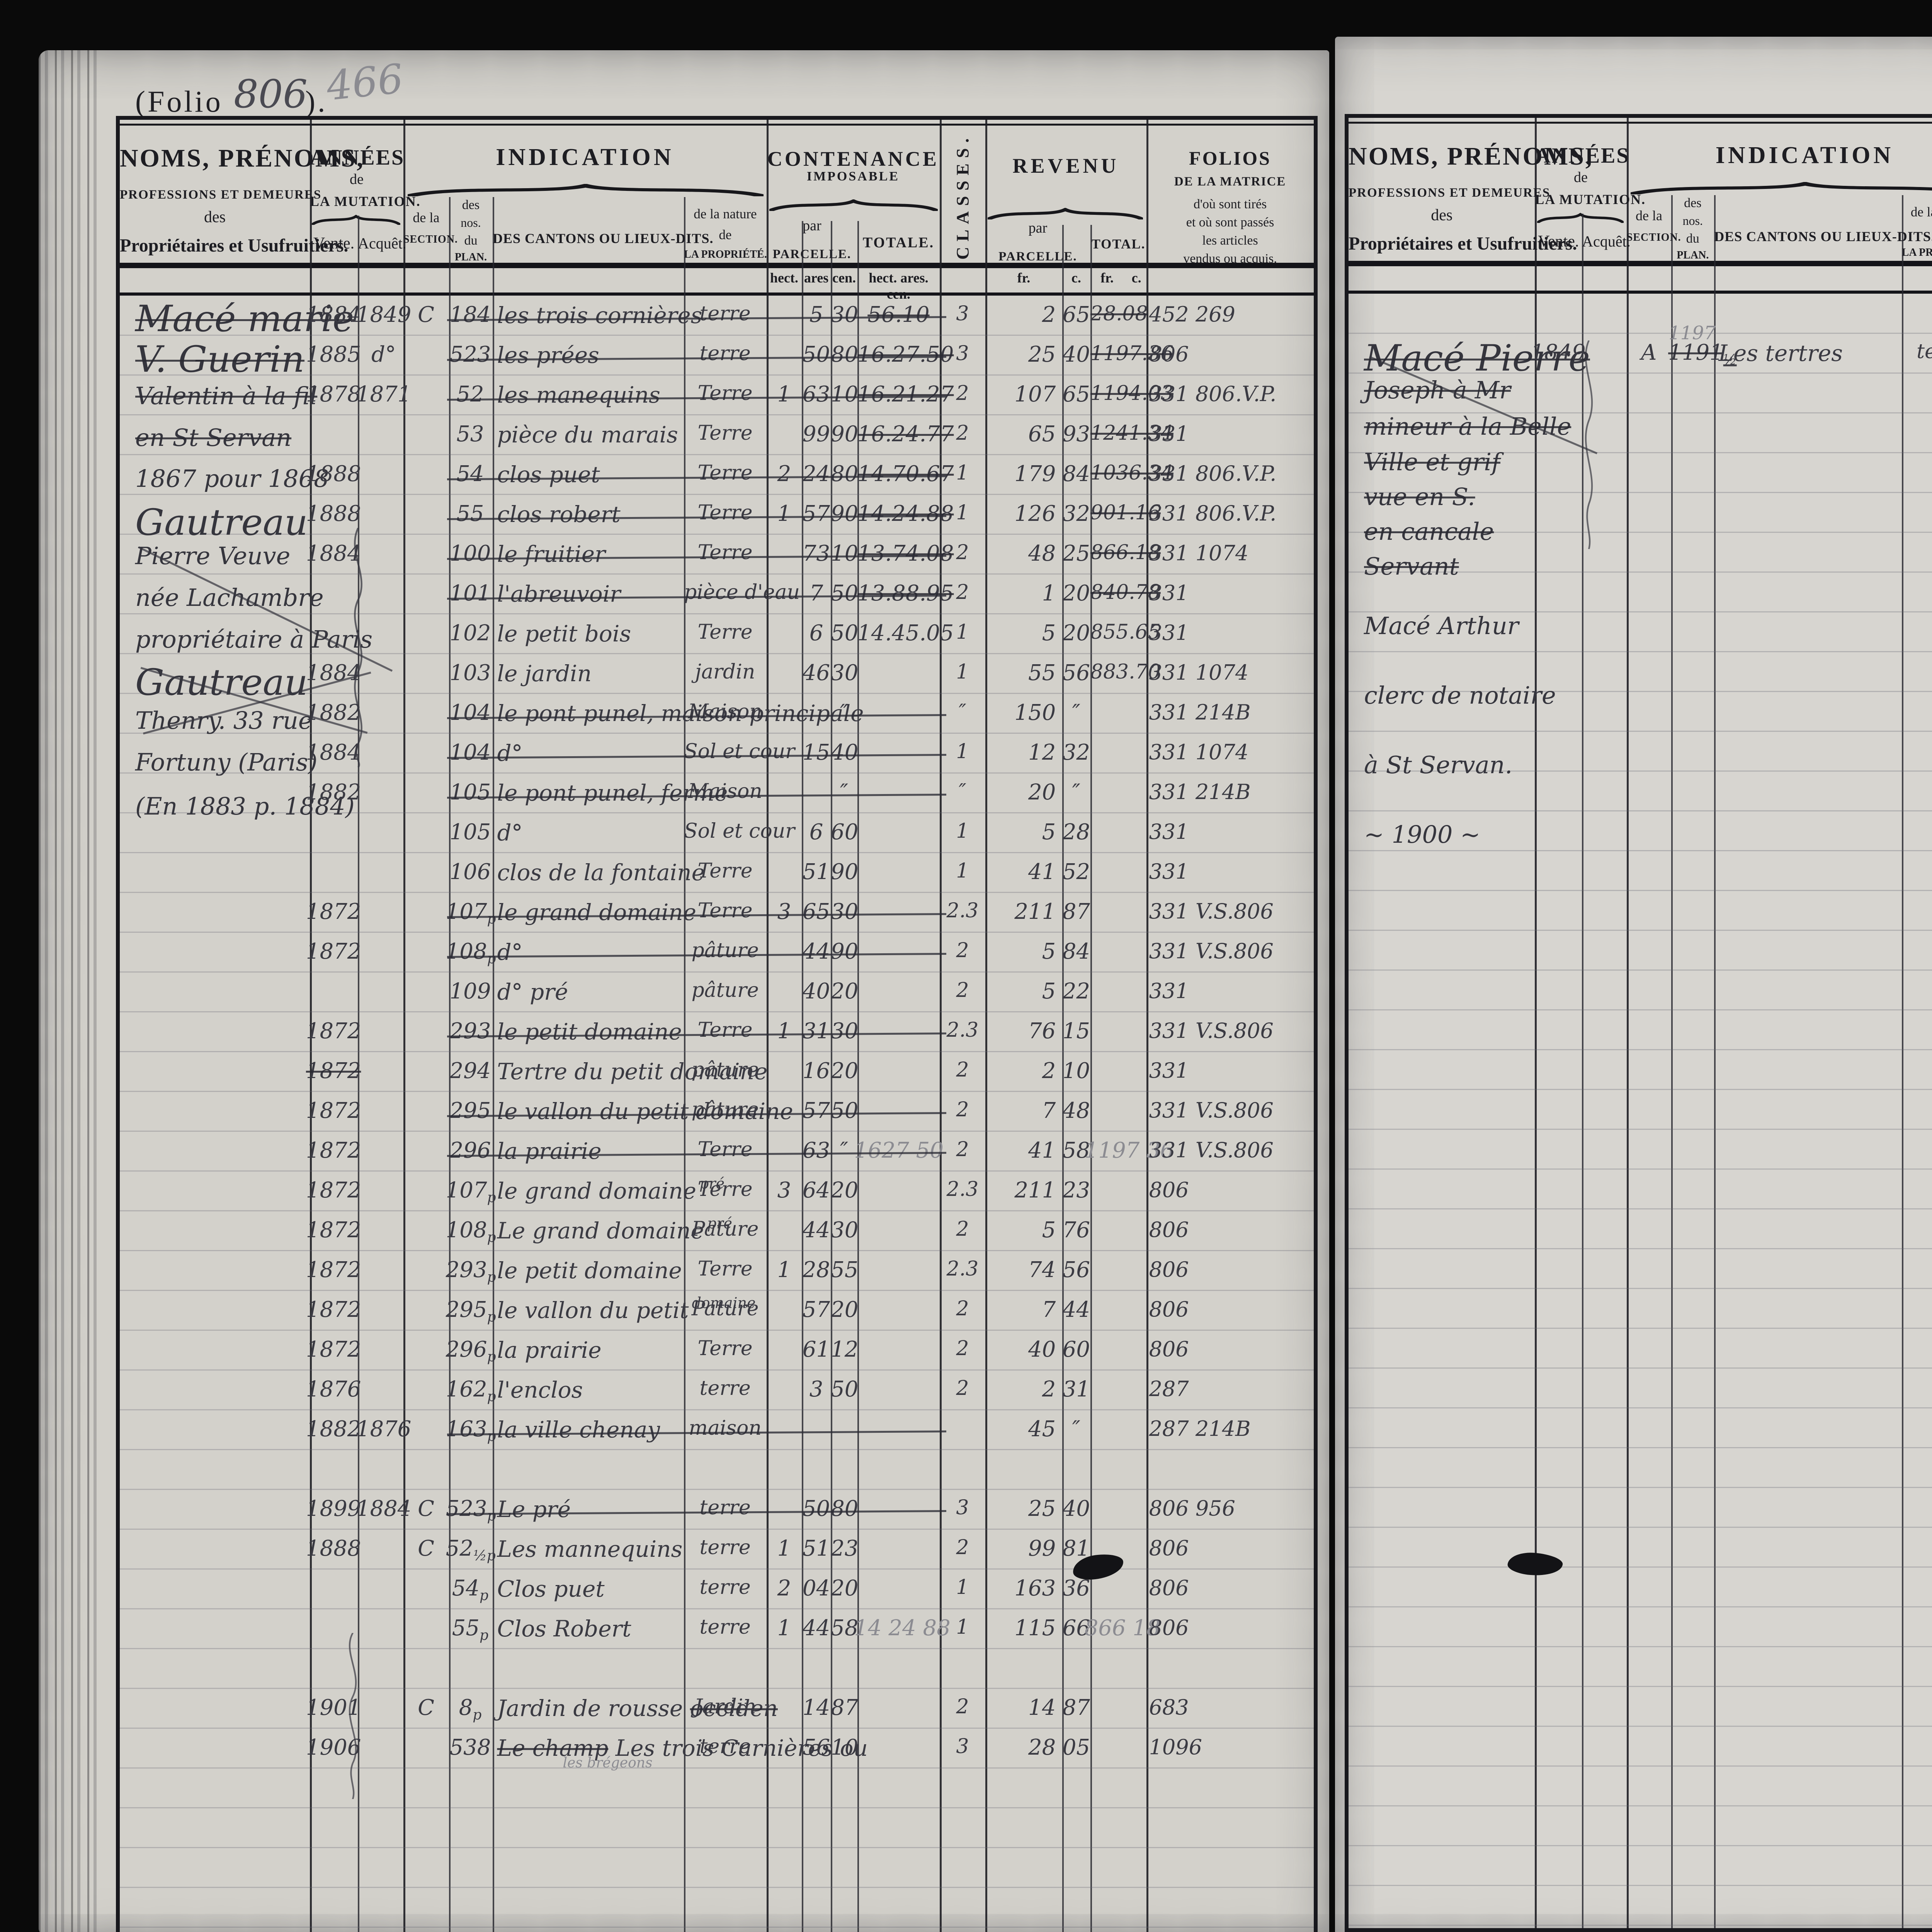  What do you see at coordinates (1076, 1150) in the screenshot?
I see `cell-rc: 58` at bounding box center [1076, 1150].